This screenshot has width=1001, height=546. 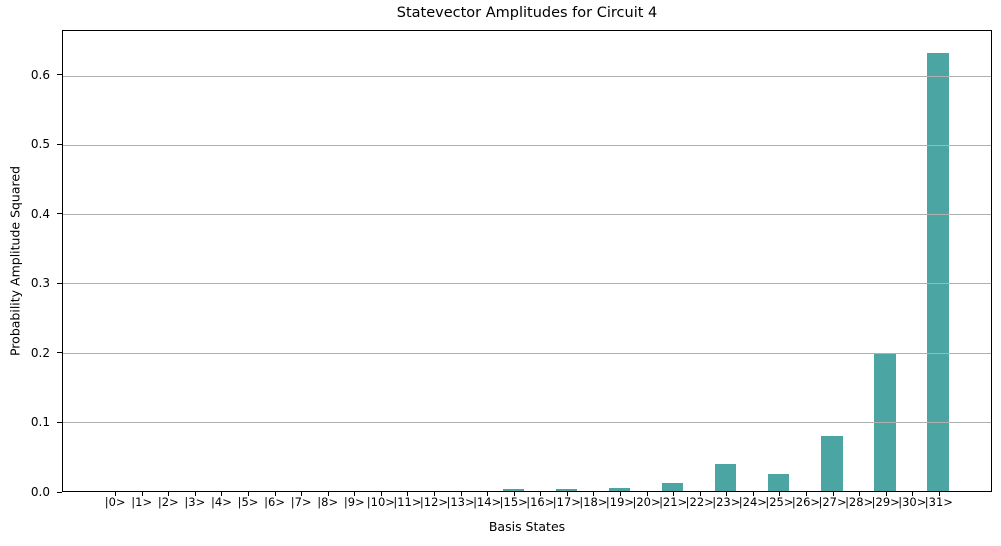 I want to click on x-tick-label: |3>, so click(x=195, y=502).